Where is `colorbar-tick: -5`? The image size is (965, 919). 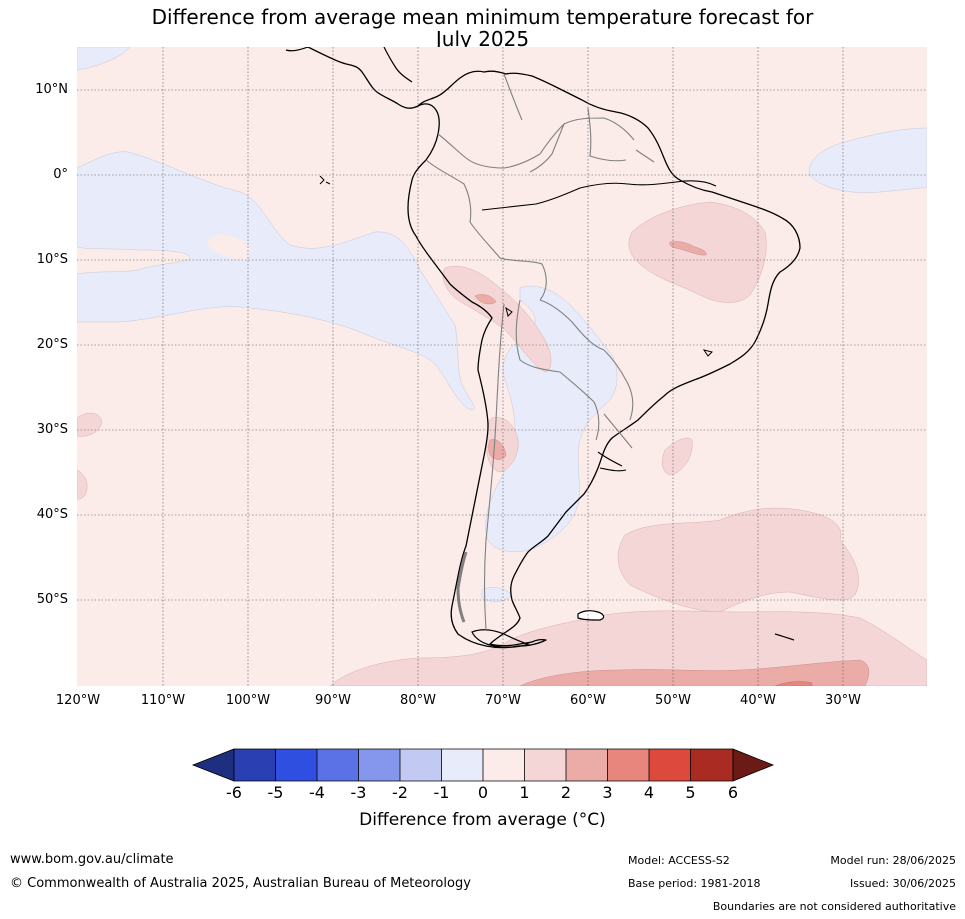
colorbar-tick: -5 is located at coordinates (275, 792).